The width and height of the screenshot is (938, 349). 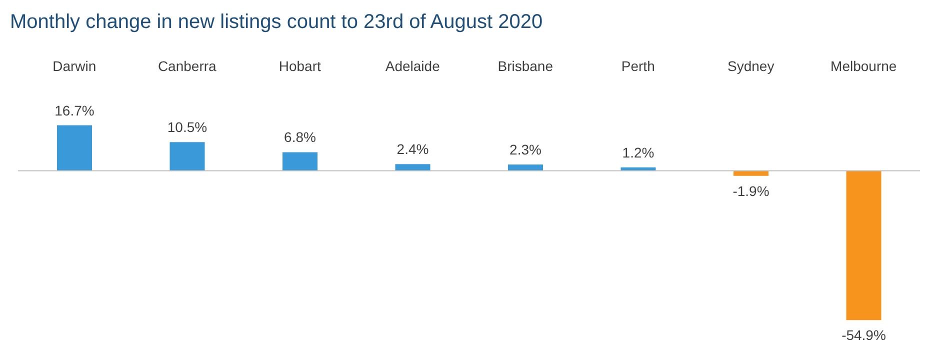 I want to click on data-label: -1.9%, so click(x=751, y=190).